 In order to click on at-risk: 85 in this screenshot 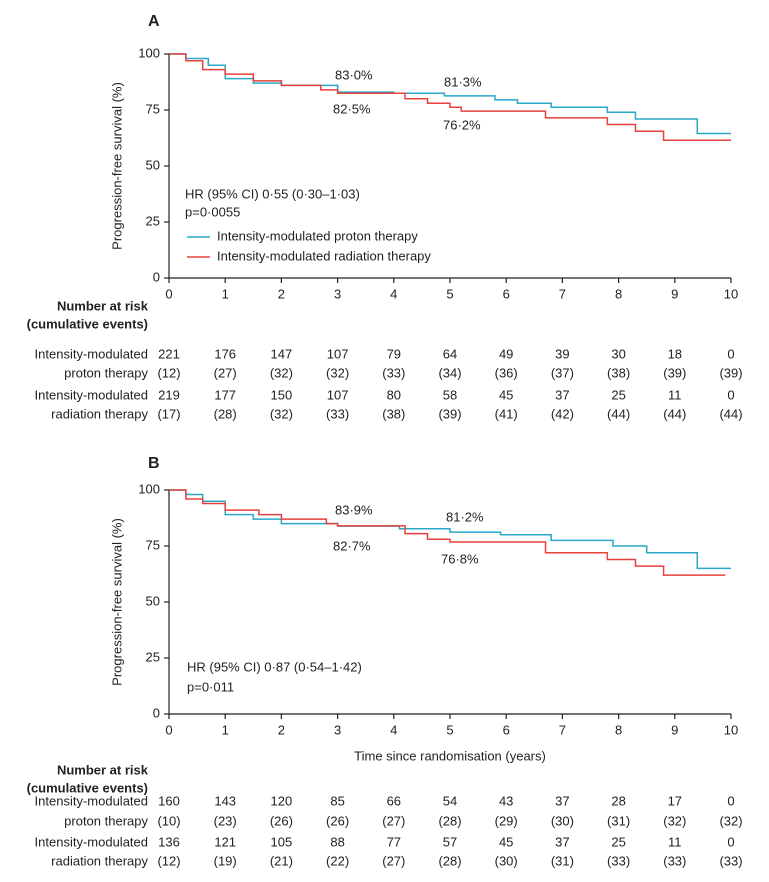, I will do `click(337, 800)`.